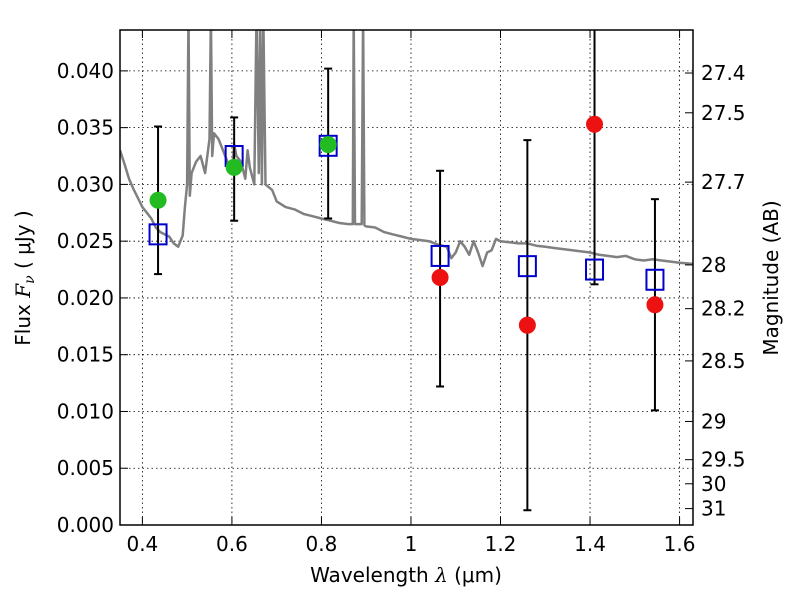  I want to click on y2-tick-label: 27.5, so click(723, 113).